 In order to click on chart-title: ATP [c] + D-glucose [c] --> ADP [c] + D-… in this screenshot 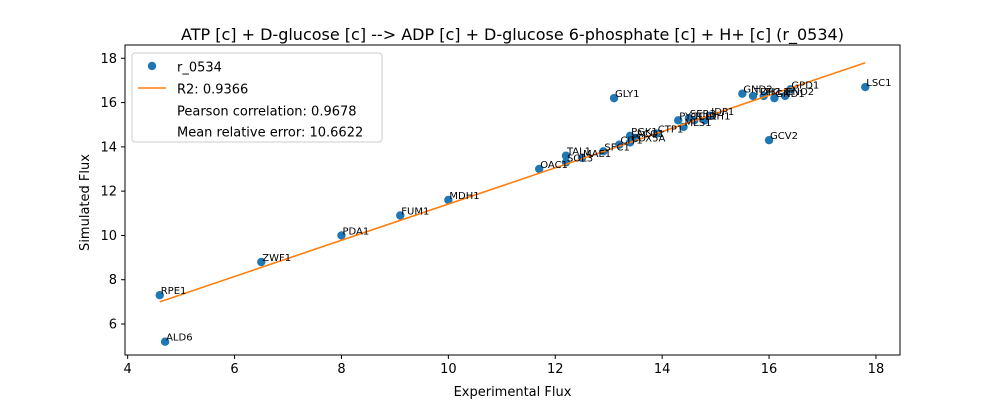, I will do `click(512, 35)`.